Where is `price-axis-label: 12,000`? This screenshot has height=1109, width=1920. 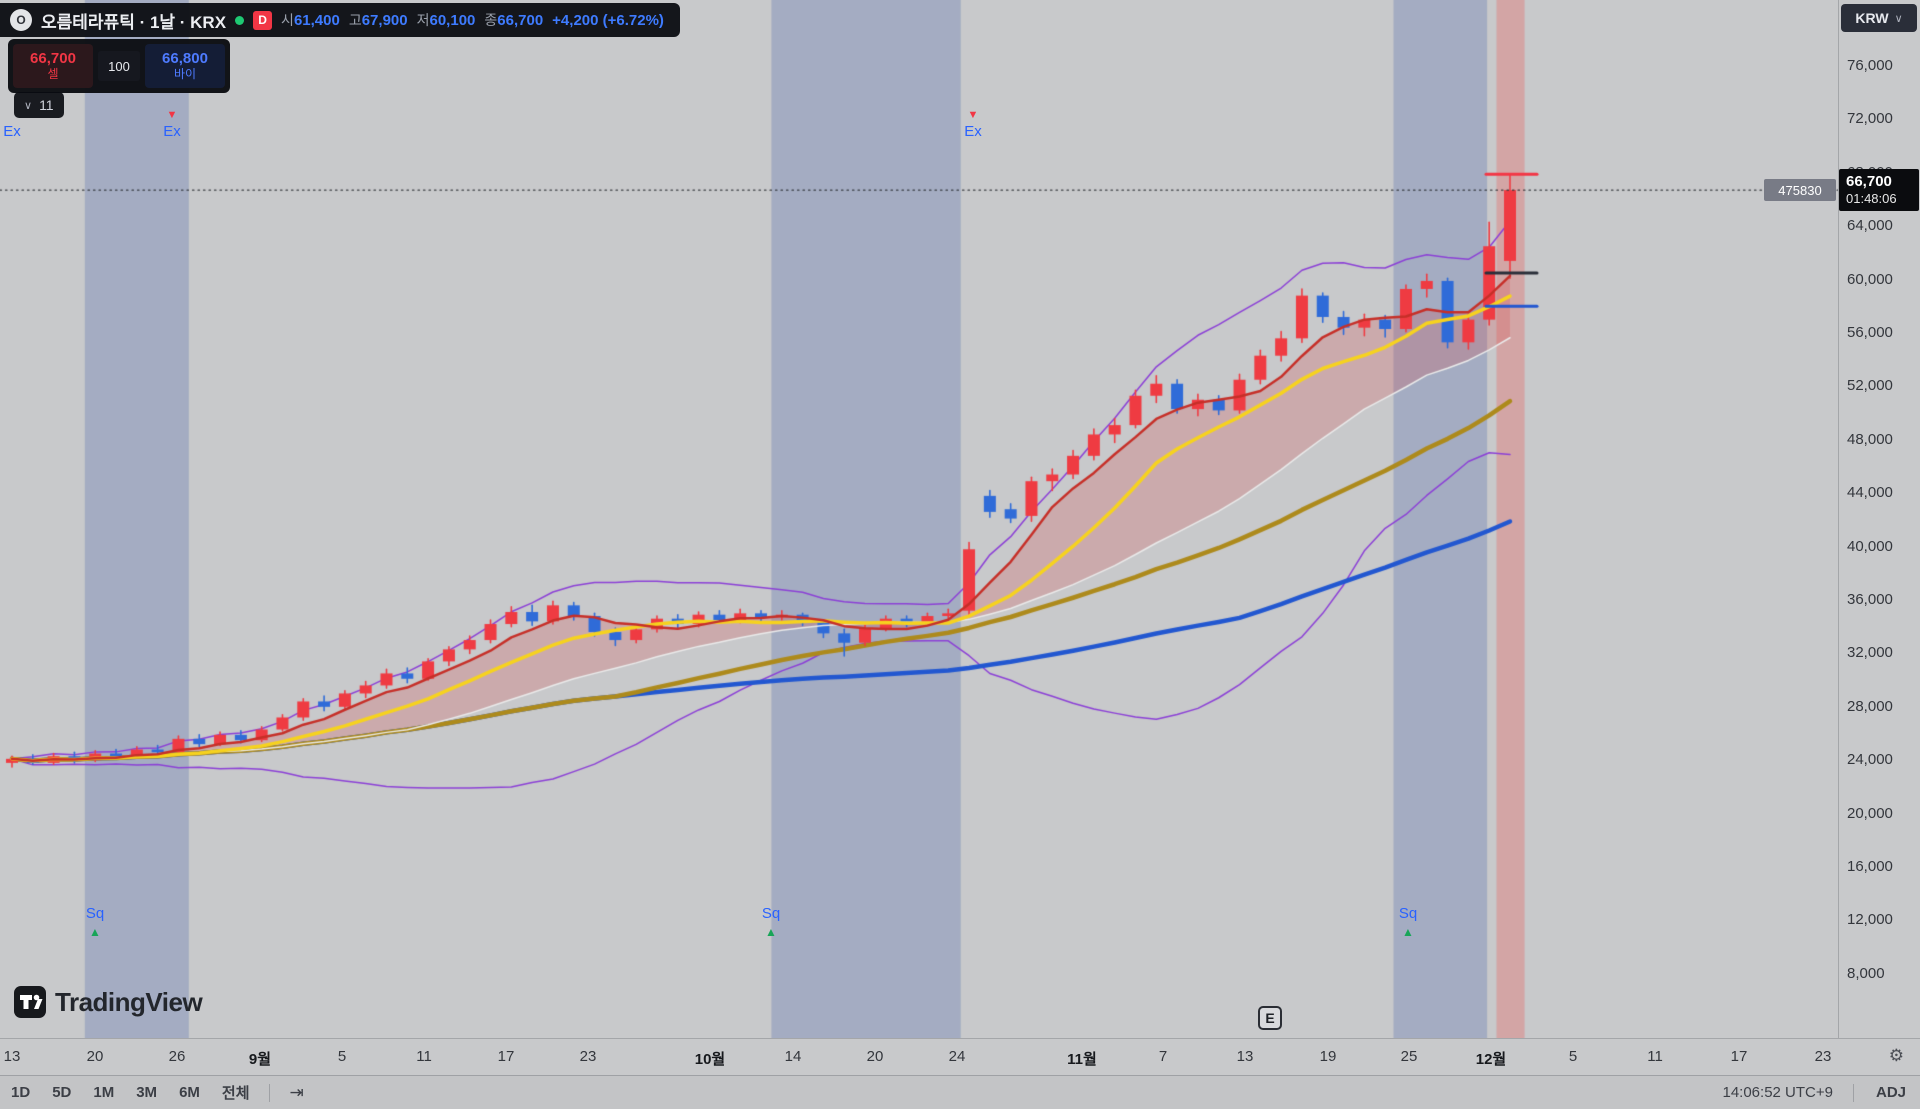
price-axis-label: 12,000 is located at coordinates (1870, 920).